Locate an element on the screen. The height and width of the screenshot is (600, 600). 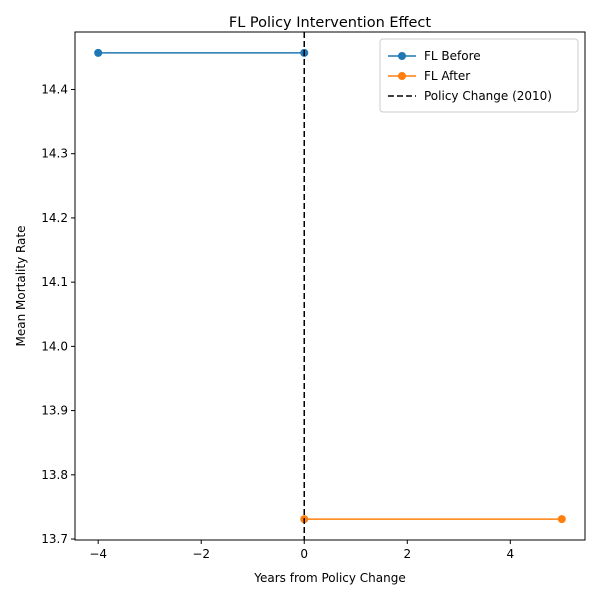
chart-title: FL Policy Intervention Effect is located at coordinates (330, 23).